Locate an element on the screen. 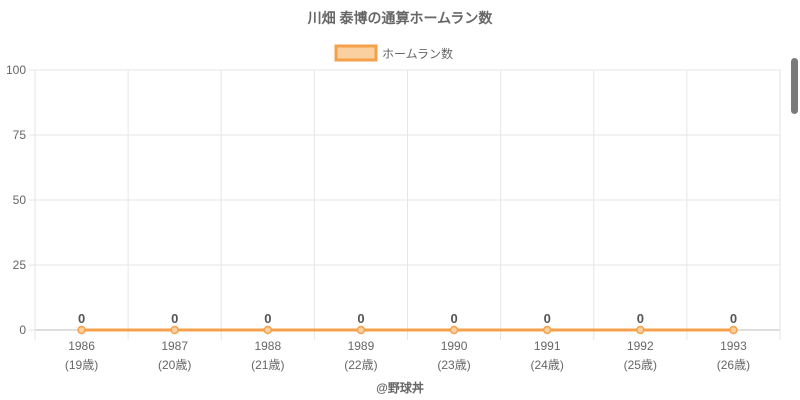 The width and height of the screenshot is (800, 400). scrollbar-thumb is located at coordinates (794, 86).